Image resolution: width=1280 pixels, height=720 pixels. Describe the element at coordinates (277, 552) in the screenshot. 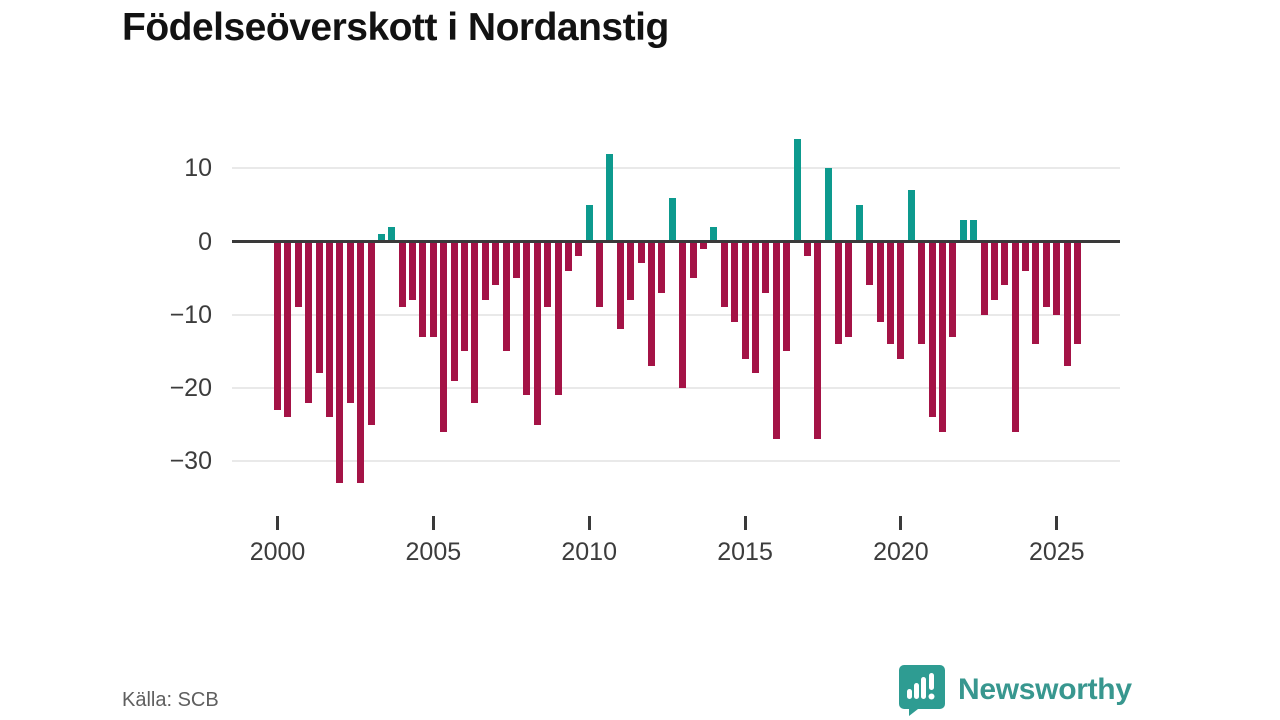

I see `x-axis-label: 2000` at that location.